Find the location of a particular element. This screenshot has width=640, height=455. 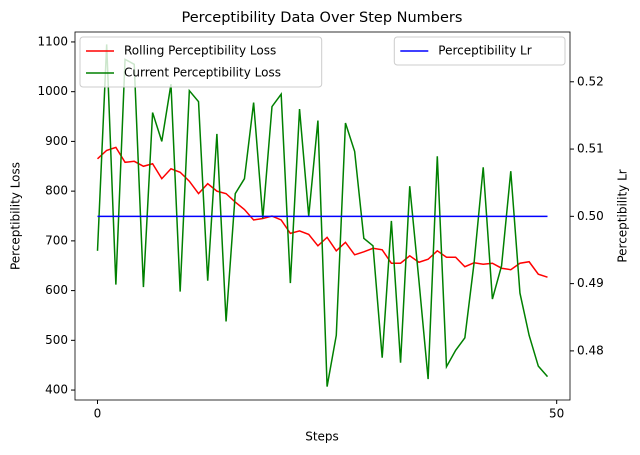

y-tick-label: 1100 is located at coordinates (52, 41).